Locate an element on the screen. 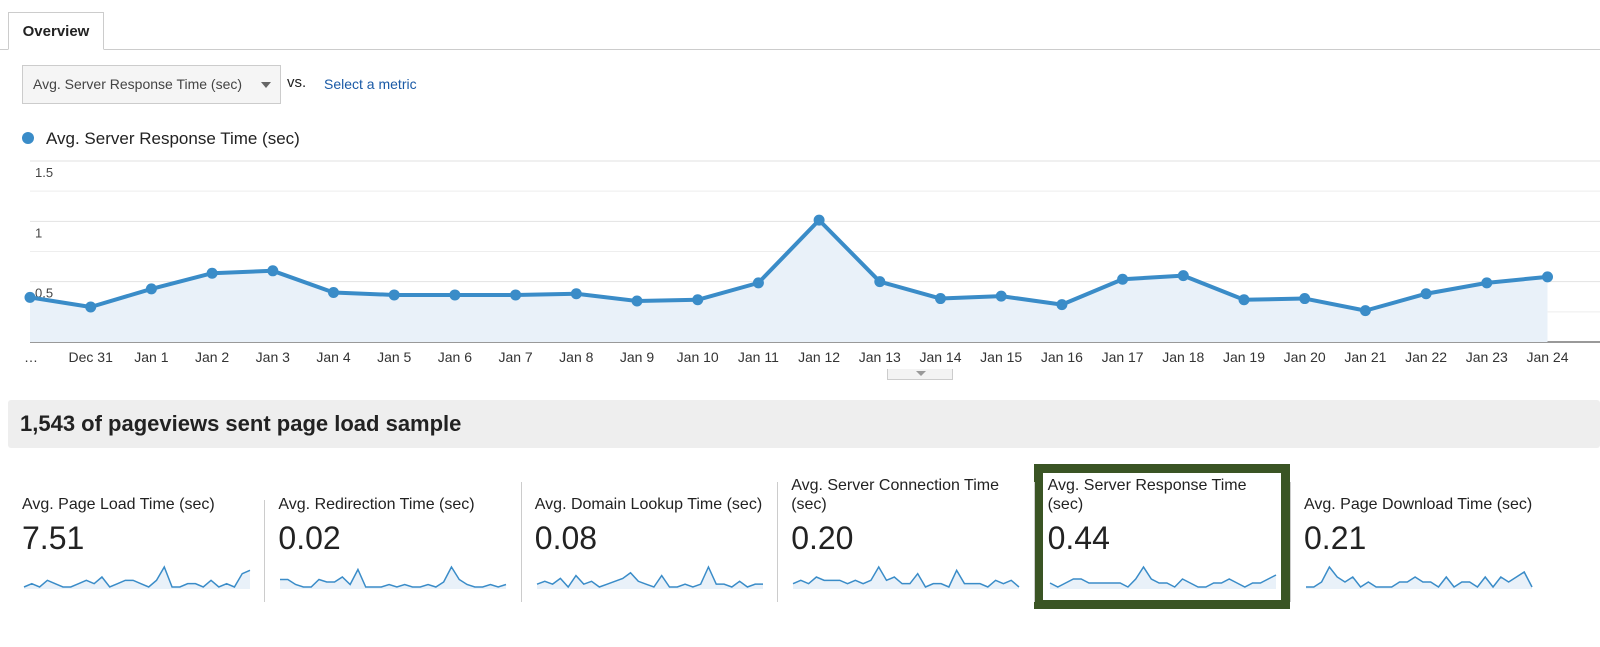  legend-label: Avg. Server Response Time (sec) is located at coordinates (173, 138).